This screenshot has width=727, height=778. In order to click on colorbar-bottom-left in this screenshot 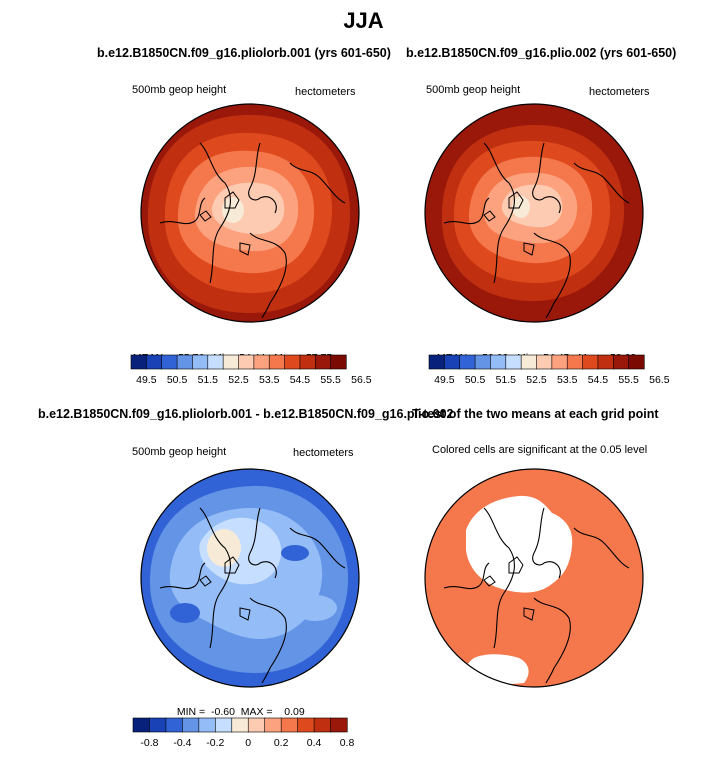, I will do `click(240, 725)`.